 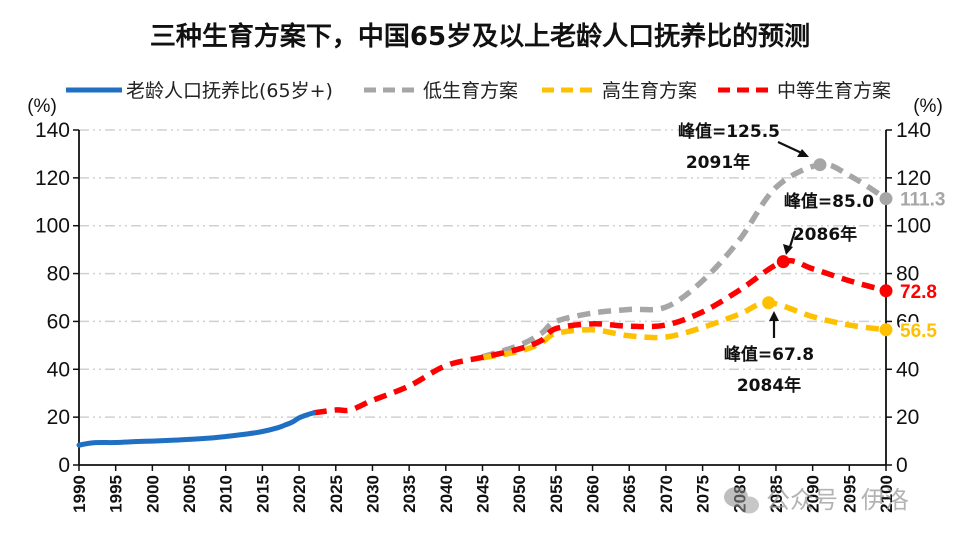 I want to click on y-tick-label-right: 60, so click(x=907, y=321).